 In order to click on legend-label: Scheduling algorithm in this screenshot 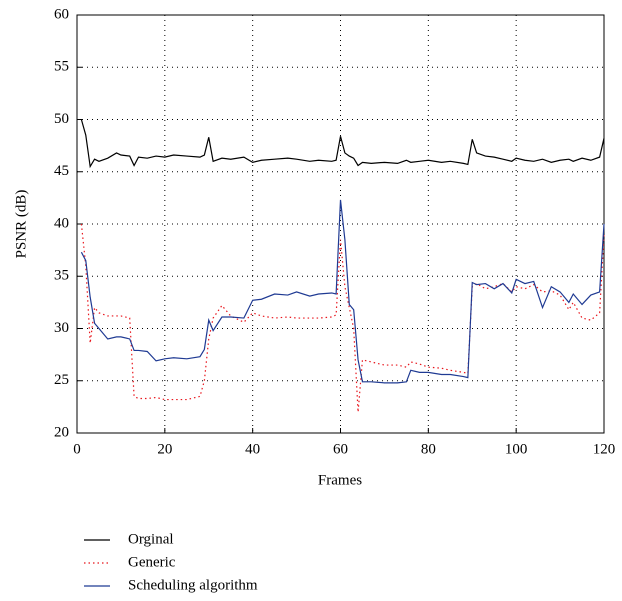, I will do `click(193, 585)`.